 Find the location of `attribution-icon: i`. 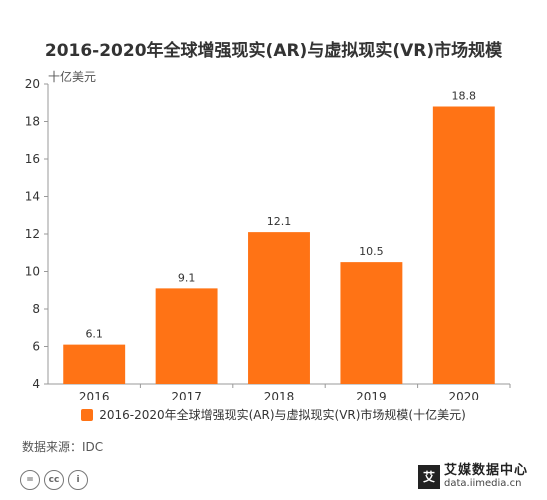

attribution-icon: i is located at coordinates (78, 480).